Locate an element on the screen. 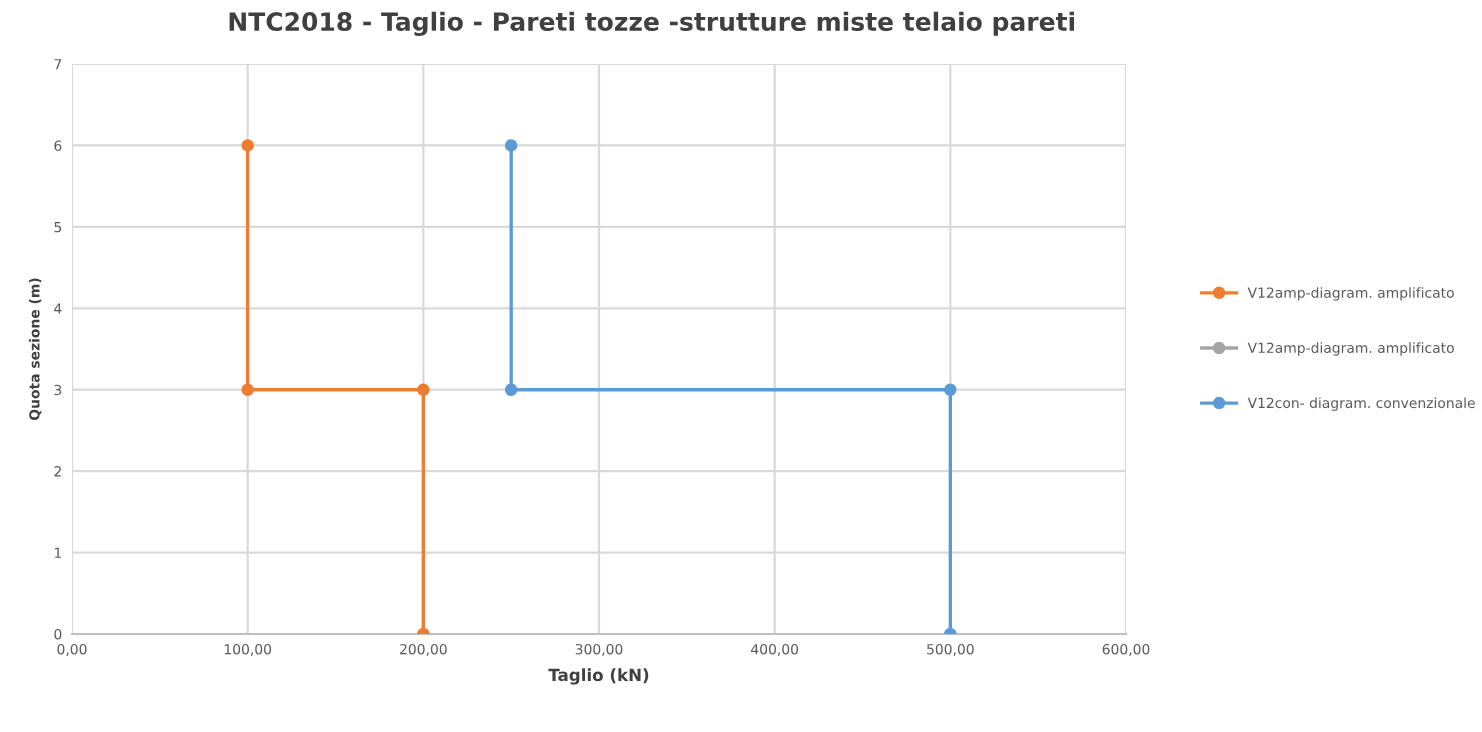 The image size is (1482, 732). x-axis-title: Taglio (kN) is located at coordinates (598, 676).